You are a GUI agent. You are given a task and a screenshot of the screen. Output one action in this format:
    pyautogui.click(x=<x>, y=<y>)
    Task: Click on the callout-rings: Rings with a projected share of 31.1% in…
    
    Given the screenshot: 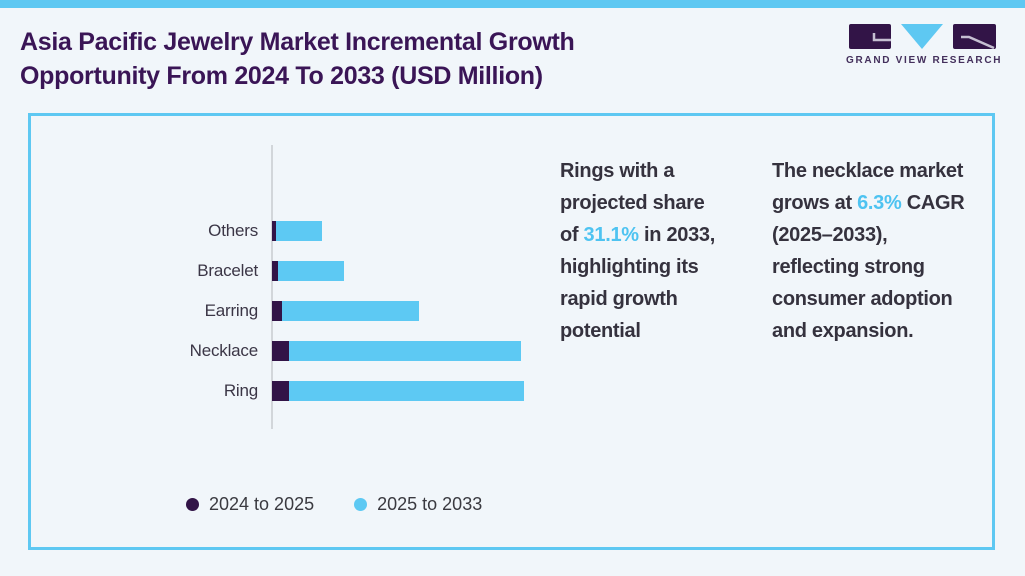 What is the action you would take?
    pyautogui.click(x=642, y=251)
    